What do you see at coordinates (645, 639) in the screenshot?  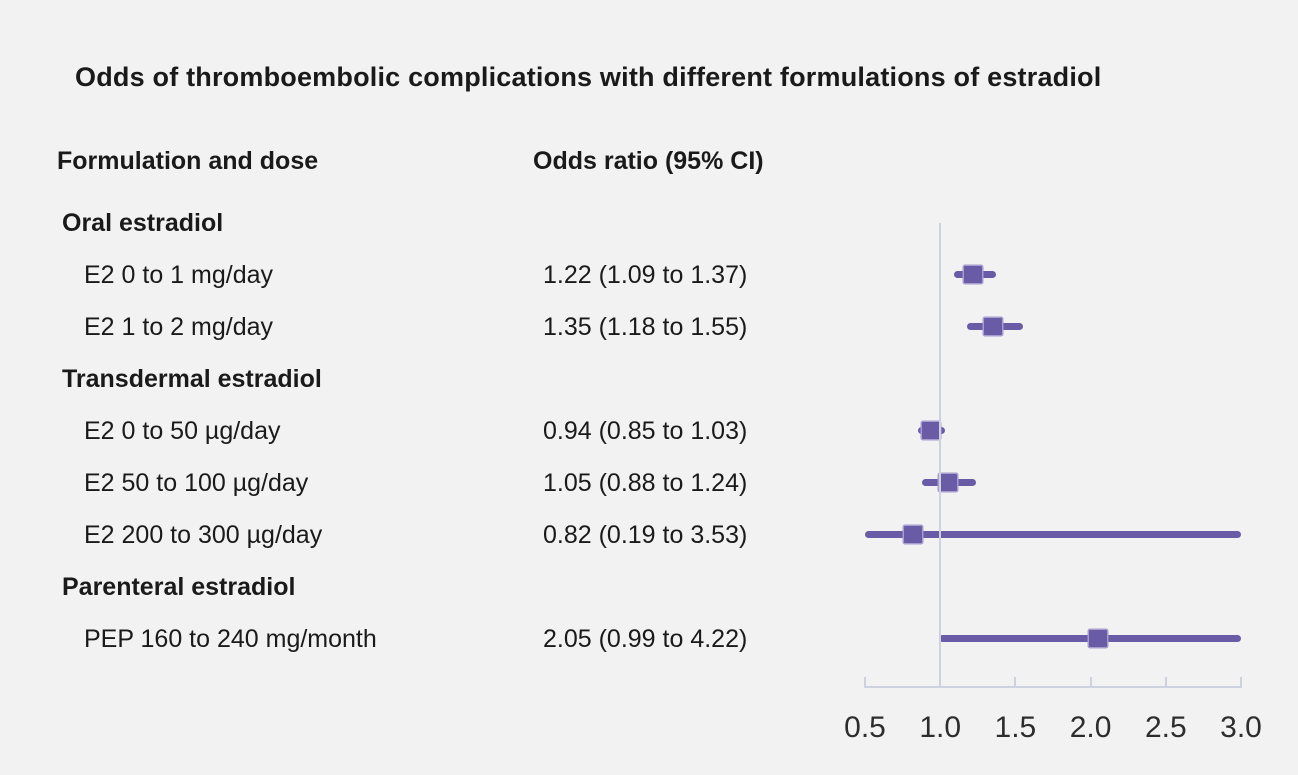 I see `odds-ratio-value: 2.05 (0.99 to 4.22)` at bounding box center [645, 639].